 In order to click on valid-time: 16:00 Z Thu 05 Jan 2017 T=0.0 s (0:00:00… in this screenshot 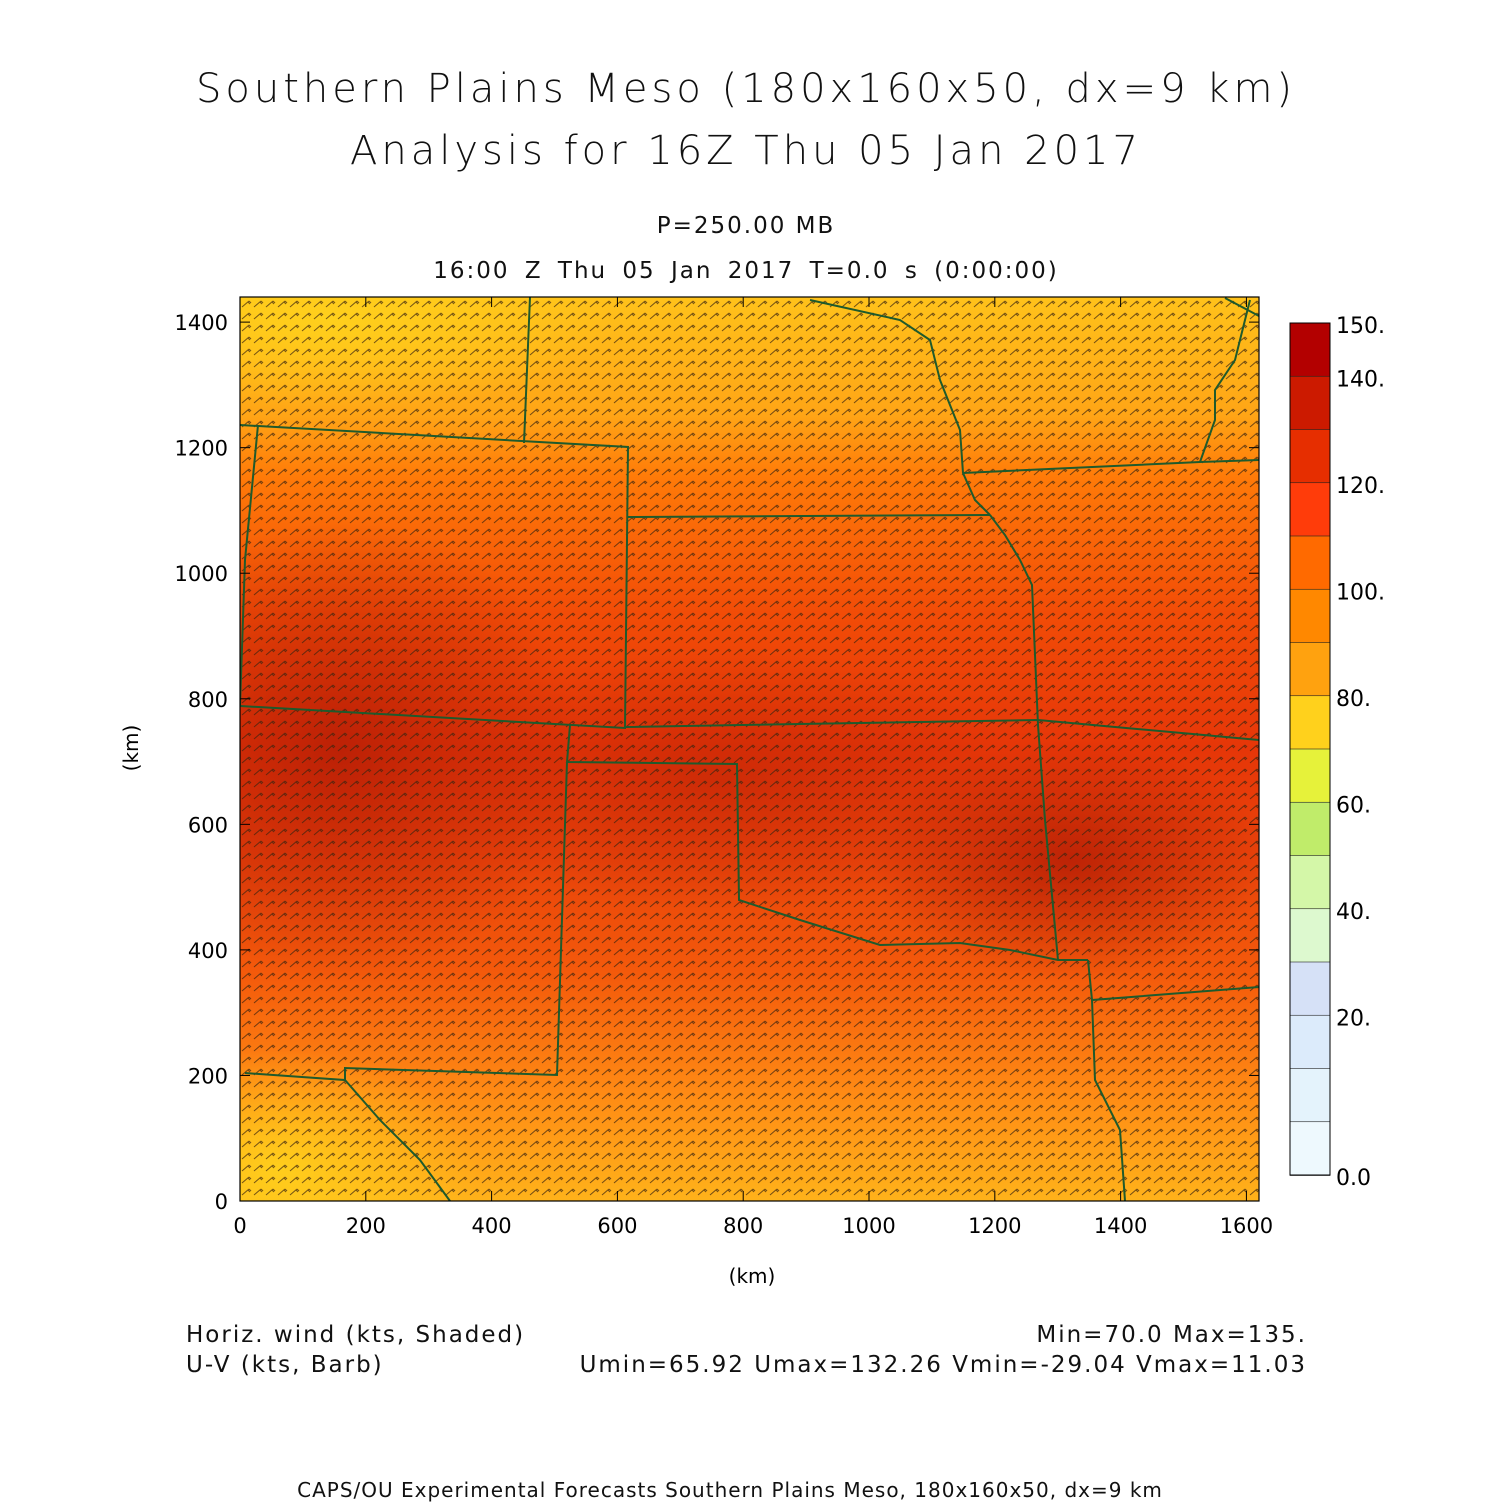, I will do `click(746, 271)`.